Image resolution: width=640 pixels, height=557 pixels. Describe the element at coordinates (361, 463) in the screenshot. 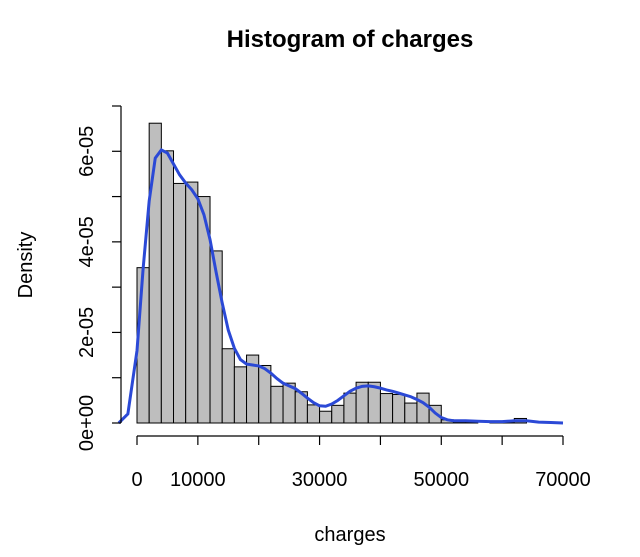

I see `x-axis: 0 10000 30000 50000 70000` at that location.